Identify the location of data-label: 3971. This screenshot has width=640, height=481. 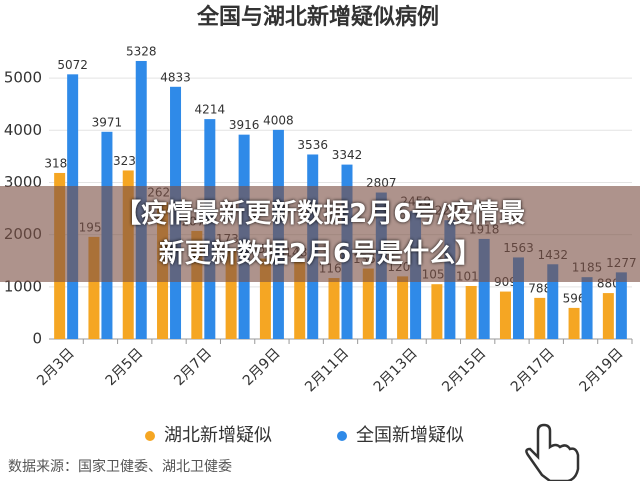
(107, 122).